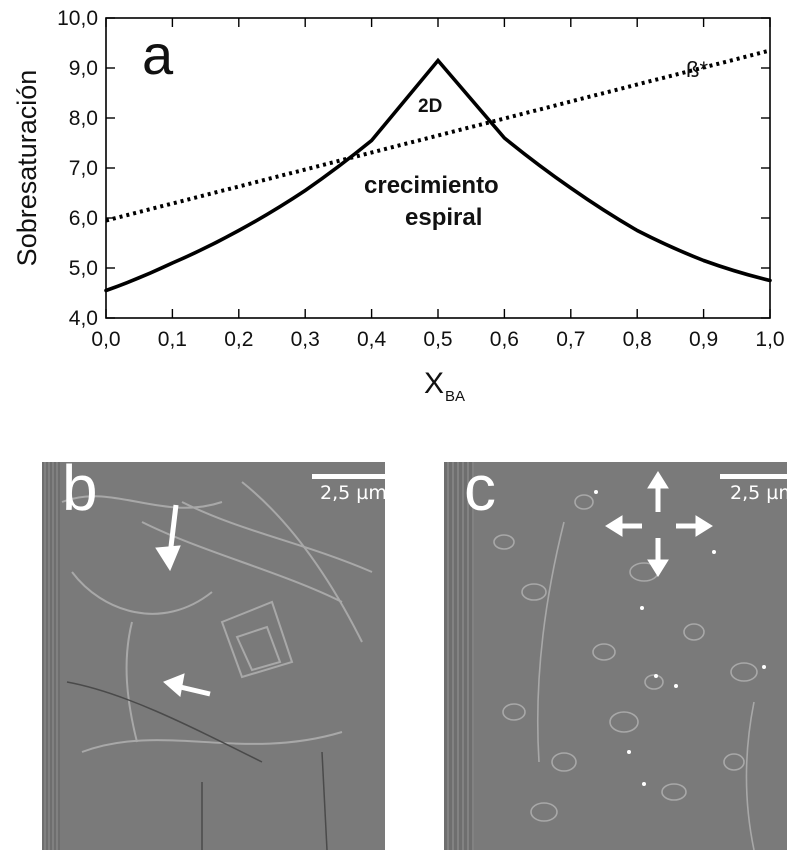 This screenshot has height=850, width=787. What do you see at coordinates (27, 168) in the screenshot?
I see `y-axis-label: Sobresaturación` at bounding box center [27, 168].